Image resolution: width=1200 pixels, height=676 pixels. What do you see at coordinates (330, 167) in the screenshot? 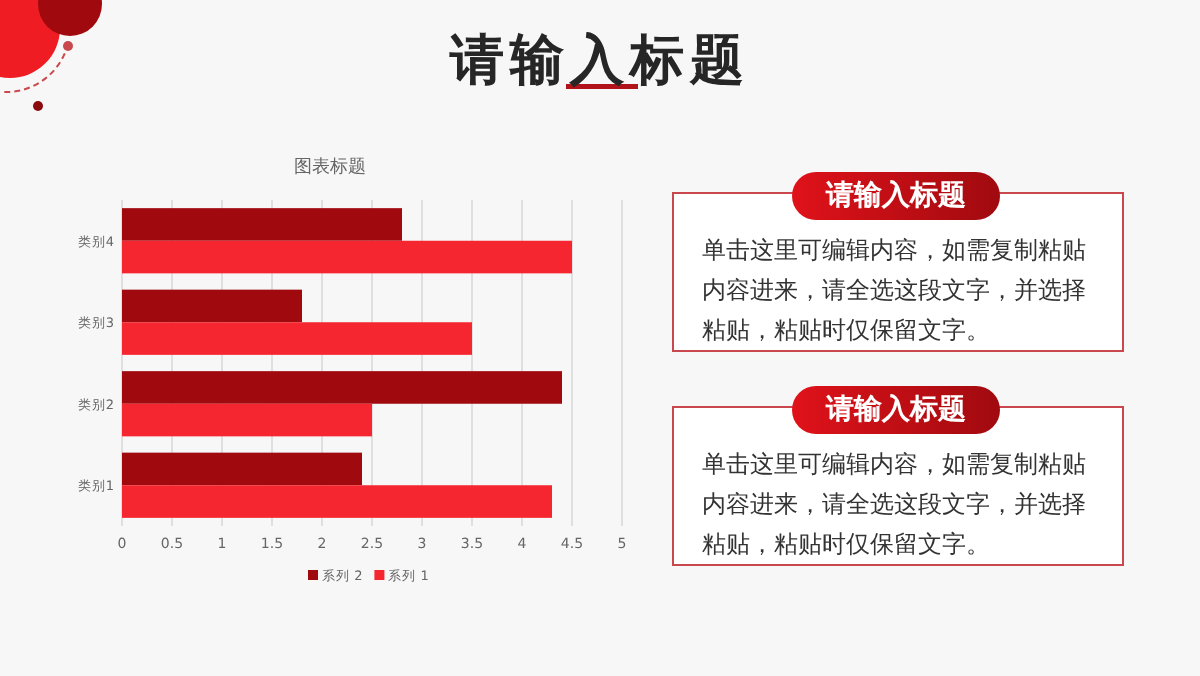
I see `chart-title: 图表标题` at bounding box center [330, 167].